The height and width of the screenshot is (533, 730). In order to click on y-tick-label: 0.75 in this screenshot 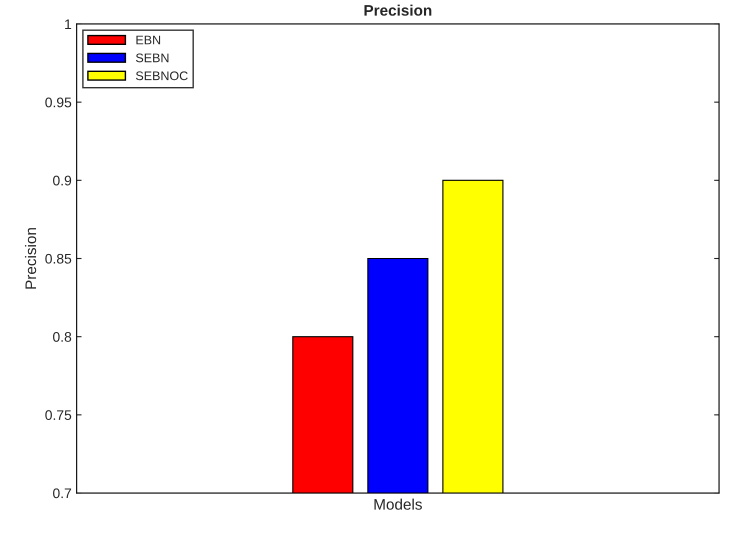, I will do `click(58, 415)`.